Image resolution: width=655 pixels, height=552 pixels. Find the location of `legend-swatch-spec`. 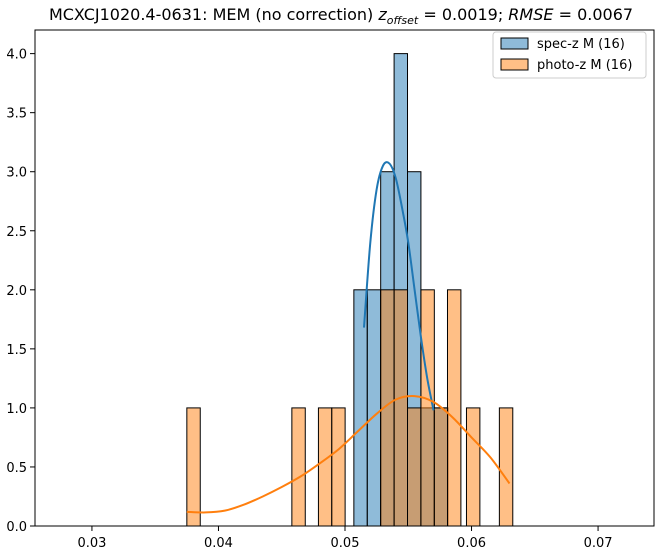

legend-swatch-spec is located at coordinates (514, 43).